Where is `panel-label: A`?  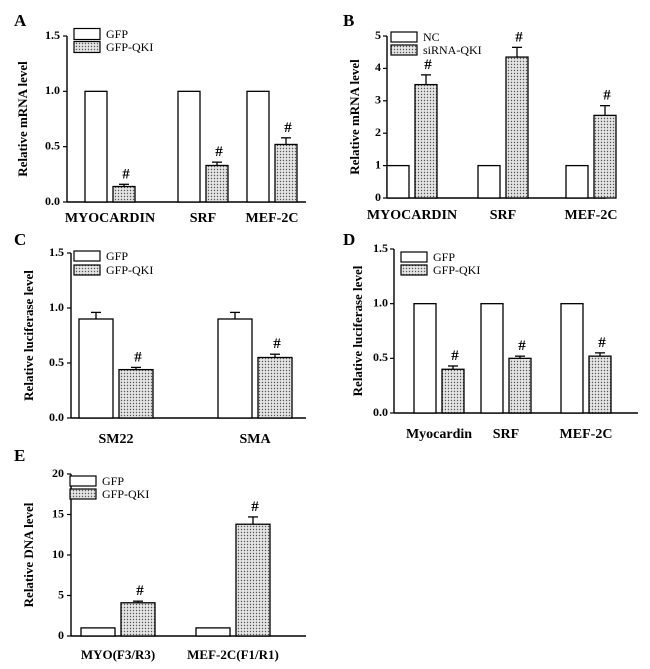 panel-label: A is located at coordinates (20, 20).